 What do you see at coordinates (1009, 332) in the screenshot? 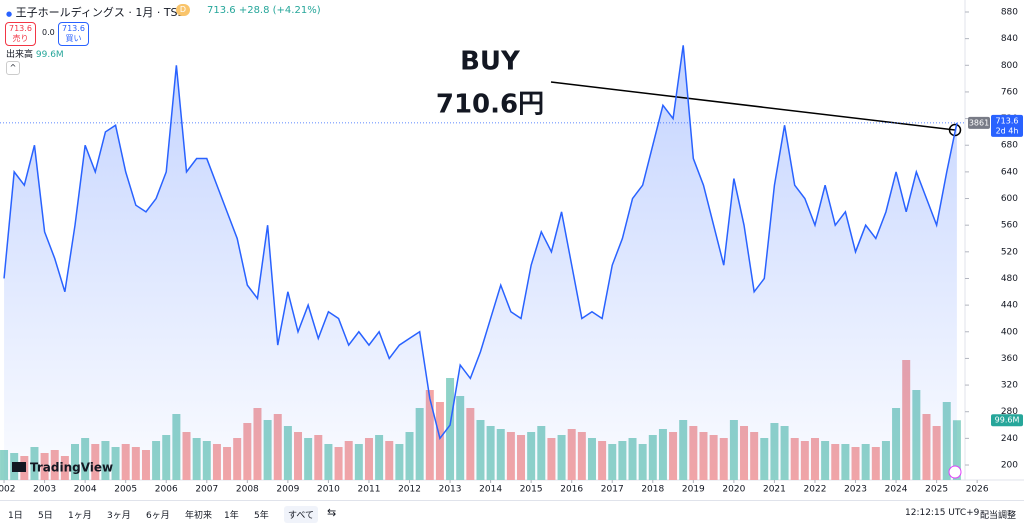
I see `y-tick-label: 400` at bounding box center [1009, 332].